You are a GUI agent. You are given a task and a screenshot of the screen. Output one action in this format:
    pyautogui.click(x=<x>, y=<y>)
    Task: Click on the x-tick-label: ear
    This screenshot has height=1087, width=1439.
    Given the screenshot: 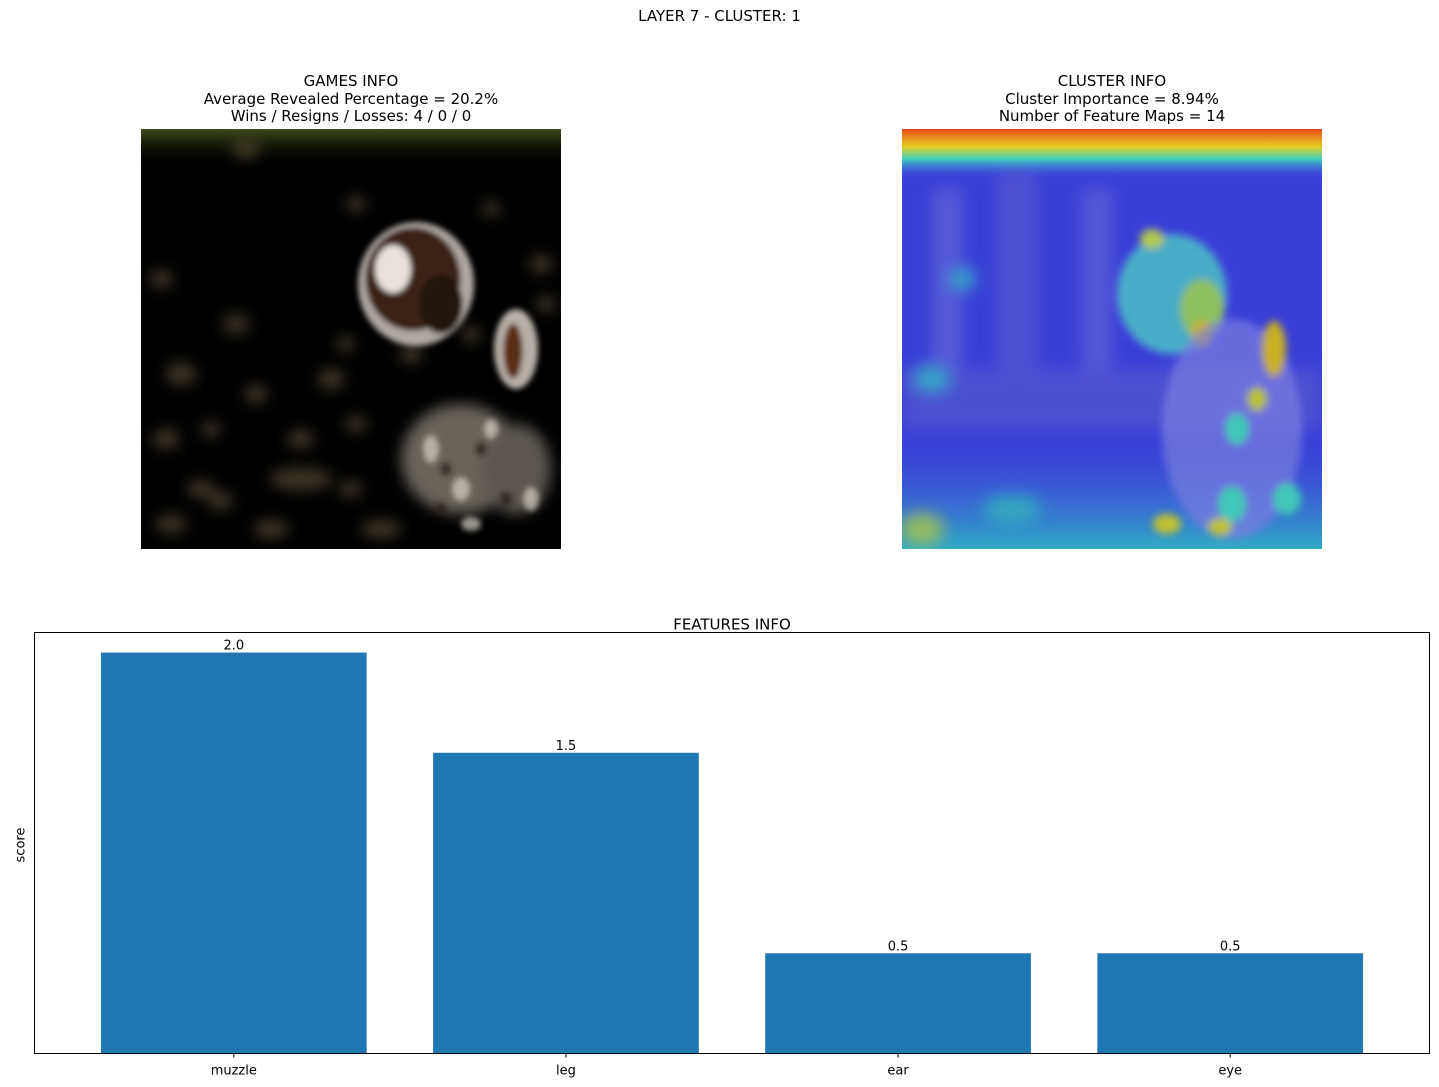 What is the action you would take?
    pyautogui.click(x=898, y=1071)
    